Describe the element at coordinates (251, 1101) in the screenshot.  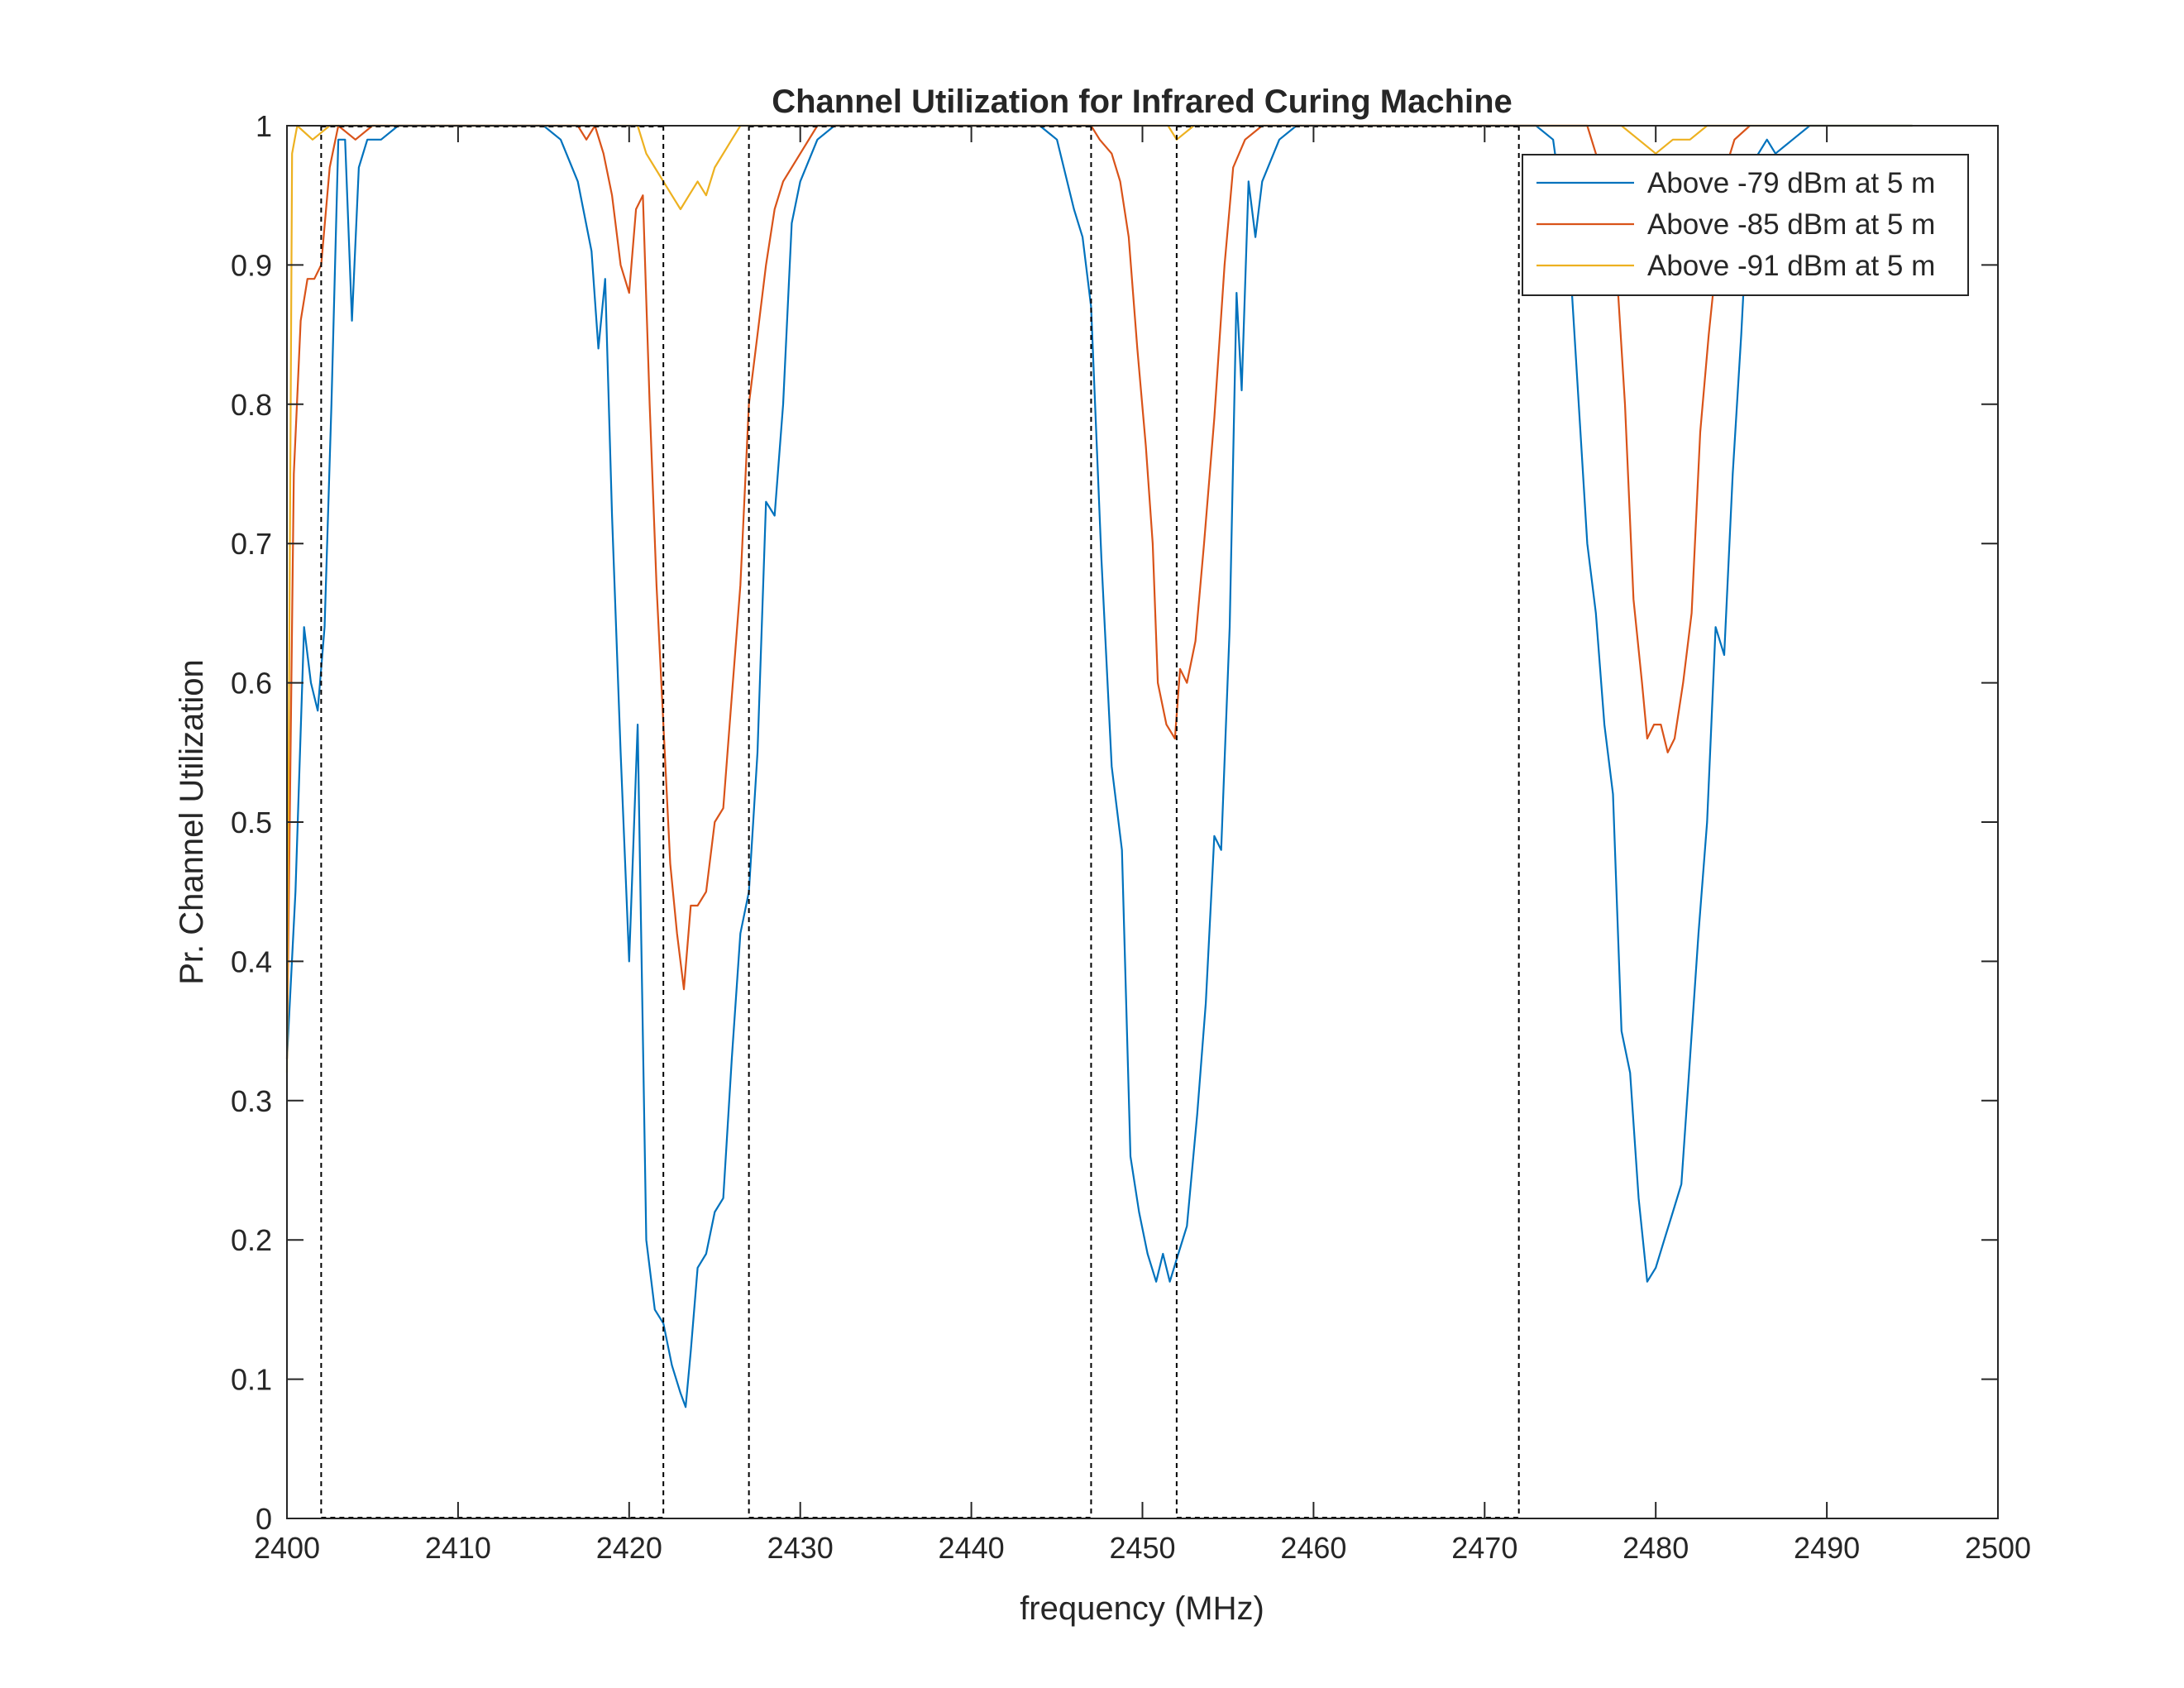
I see `y-tick-label: 0.3` at that location.